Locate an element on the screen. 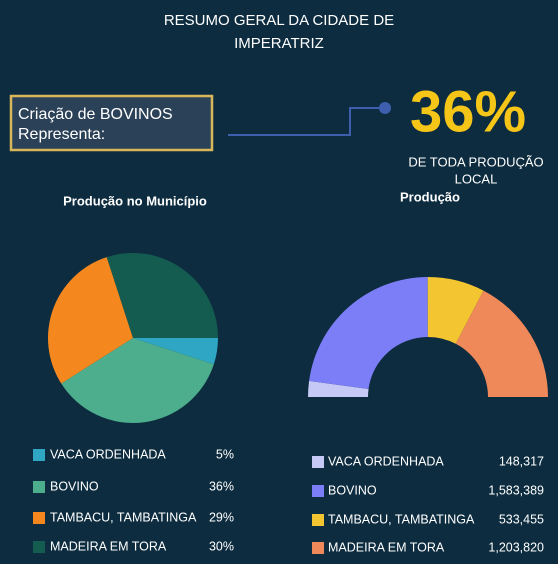  callout-box is located at coordinates (111, 123).